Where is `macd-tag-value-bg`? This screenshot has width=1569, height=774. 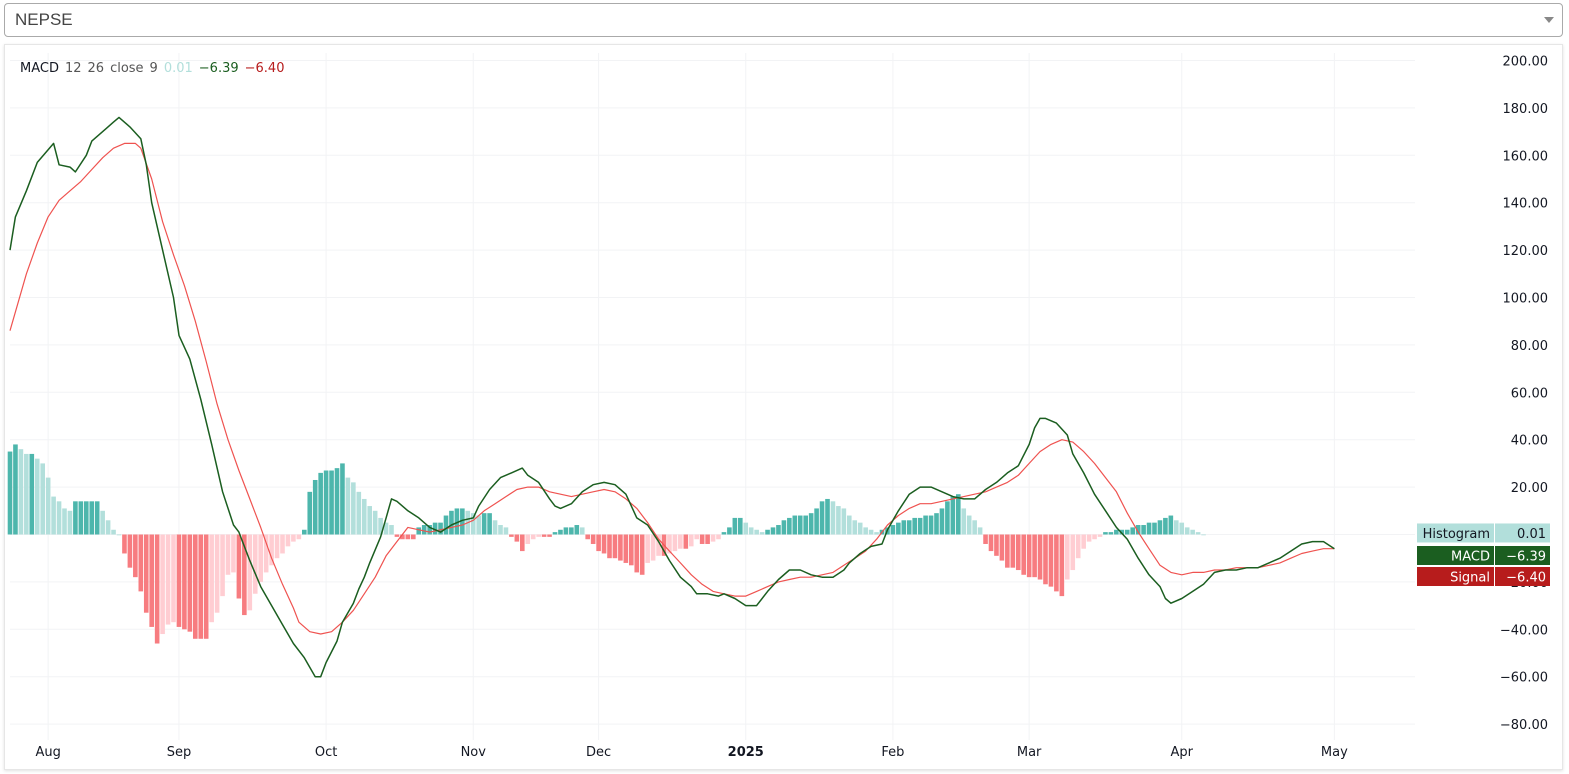
macd-tag-value-bg is located at coordinates (1522, 555).